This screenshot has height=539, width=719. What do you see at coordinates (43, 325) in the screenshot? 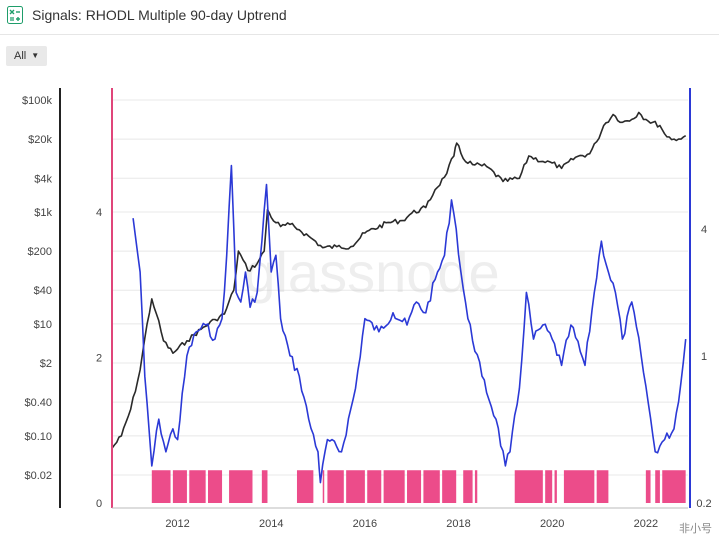
I see `price-tick-label: $10` at bounding box center [43, 325].